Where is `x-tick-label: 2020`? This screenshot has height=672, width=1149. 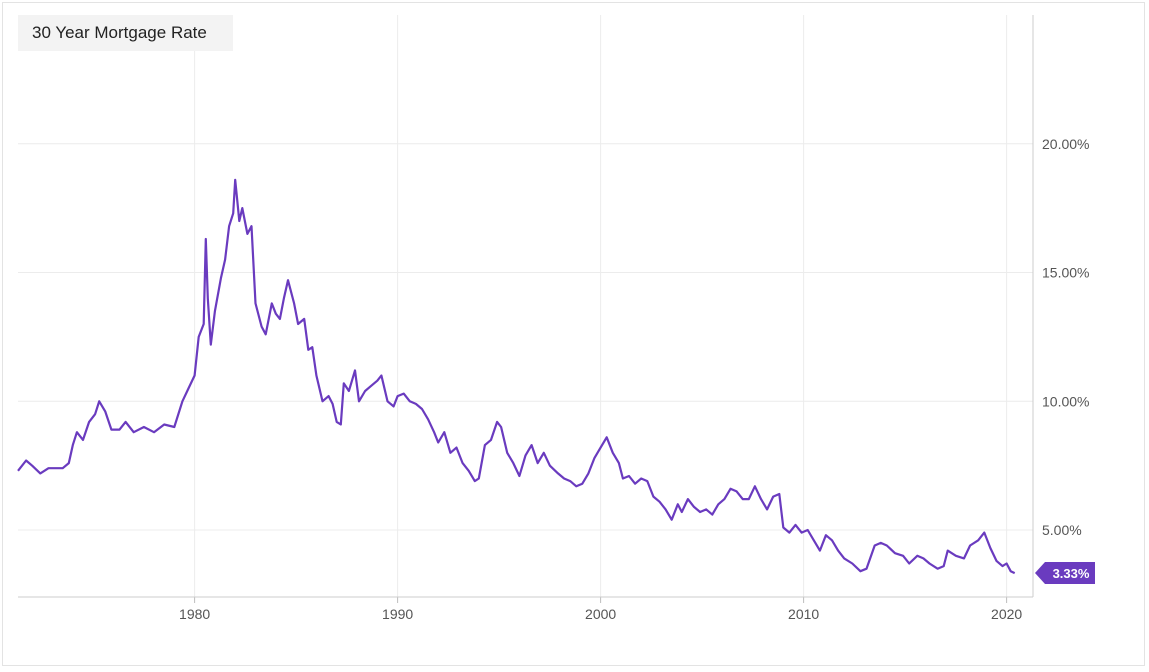
x-tick-label: 2020 is located at coordinates (1006, 614).